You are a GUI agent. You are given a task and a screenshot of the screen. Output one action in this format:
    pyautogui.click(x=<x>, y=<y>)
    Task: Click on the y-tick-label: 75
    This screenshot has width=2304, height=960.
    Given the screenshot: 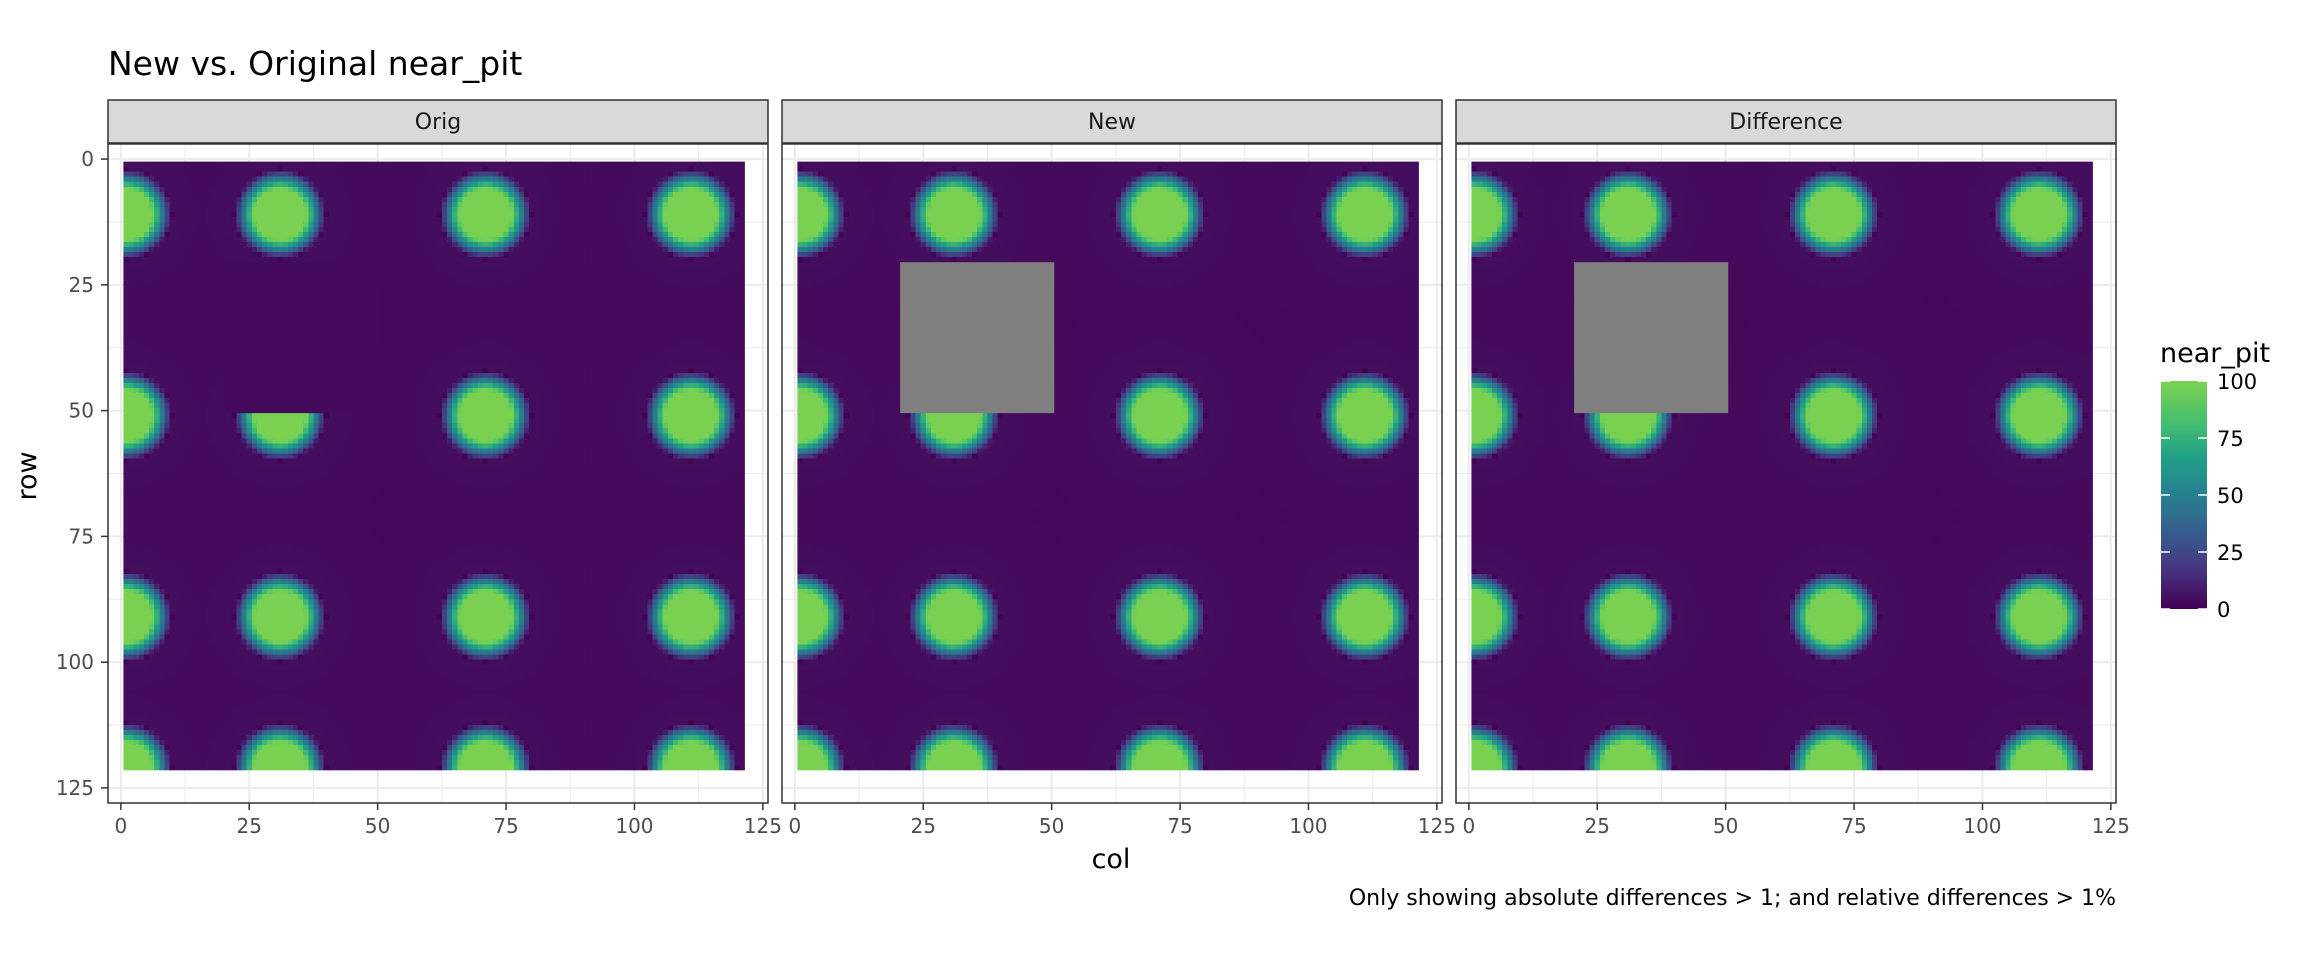 What is the action you would take?
    pyautogui.click(x=81, y=536)
    